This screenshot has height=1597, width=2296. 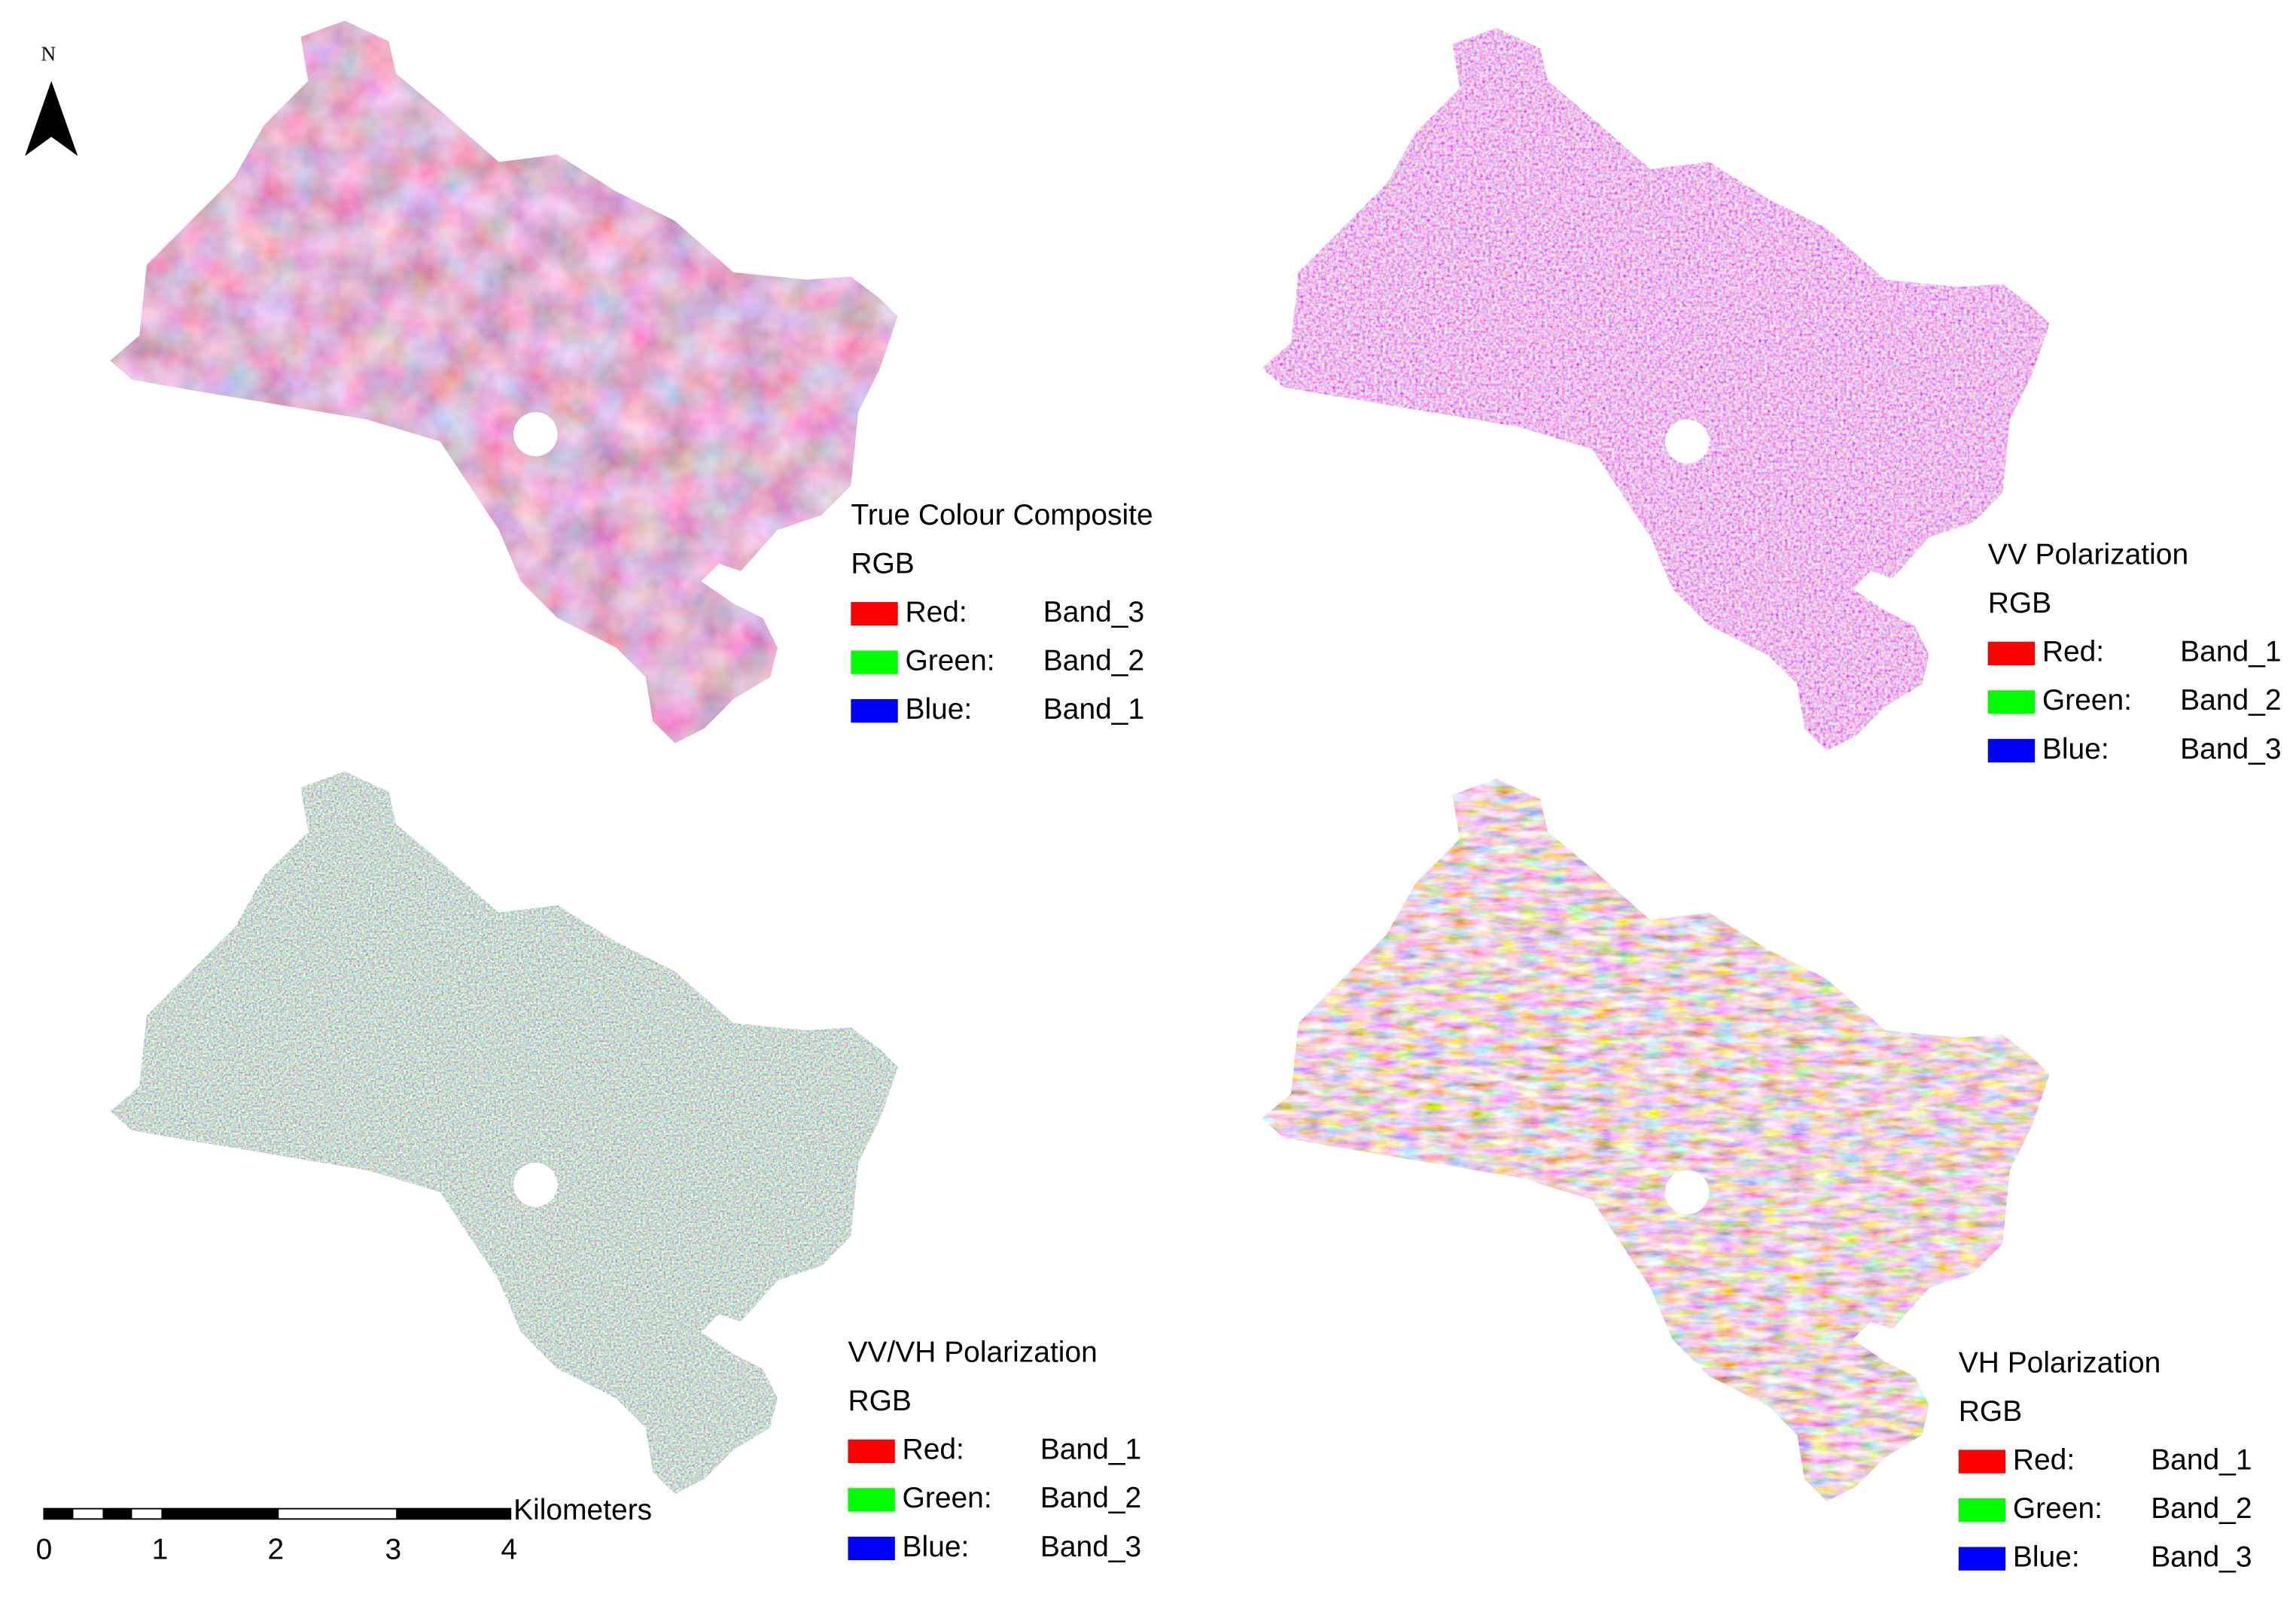 I want to click on legend-title: VV Polarization, so click(x=2088, y=555).